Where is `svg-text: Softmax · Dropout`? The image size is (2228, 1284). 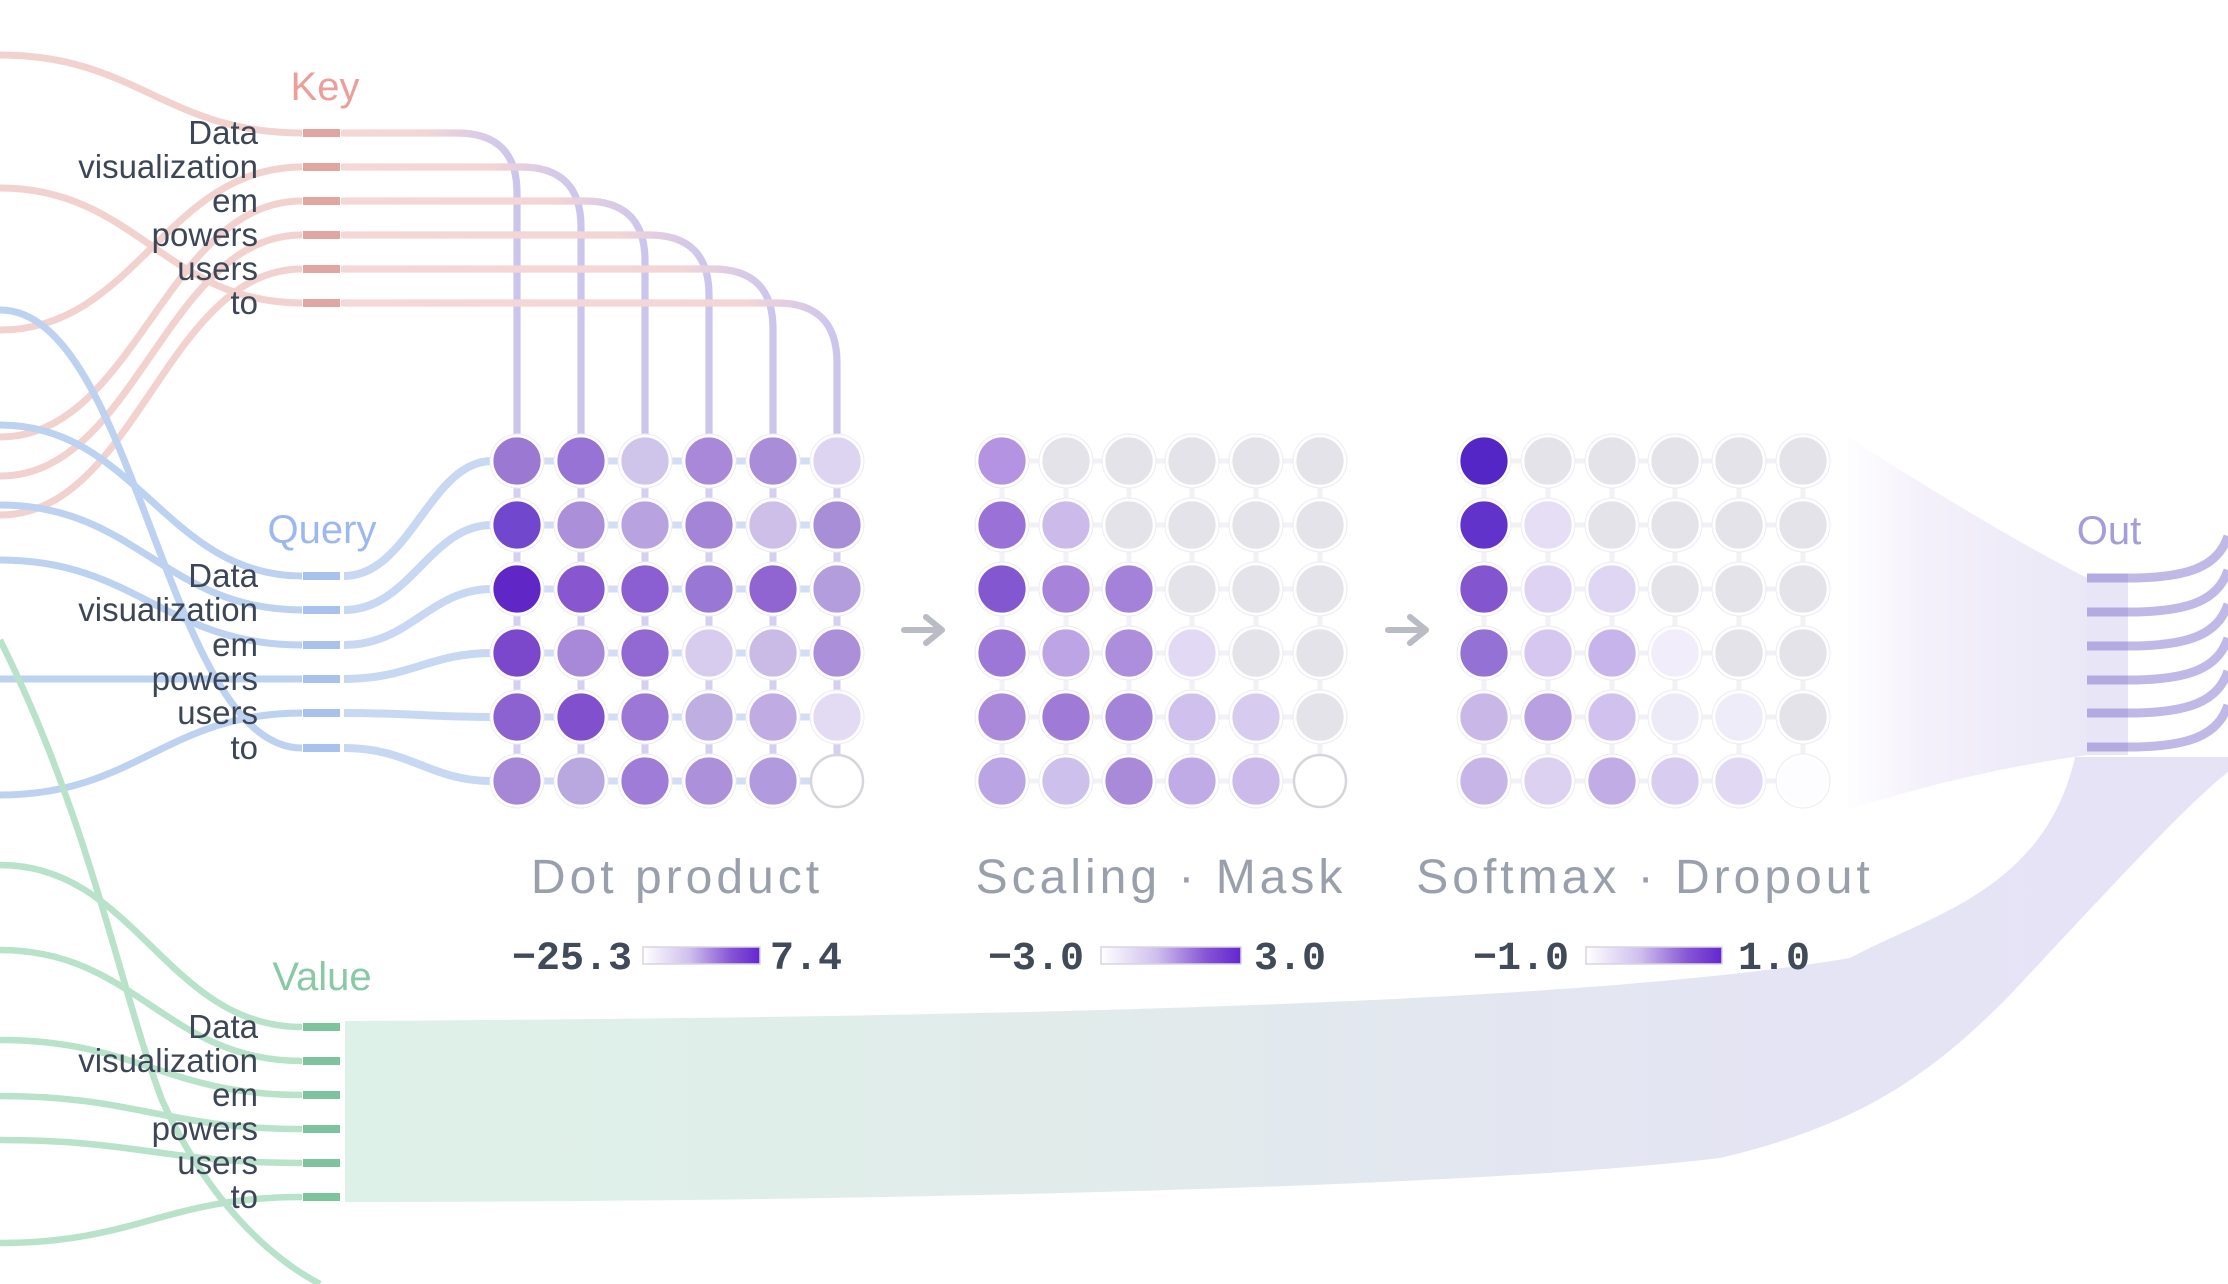 svg-text: Softmax · Dropout is located at coordinates (1644, 877).